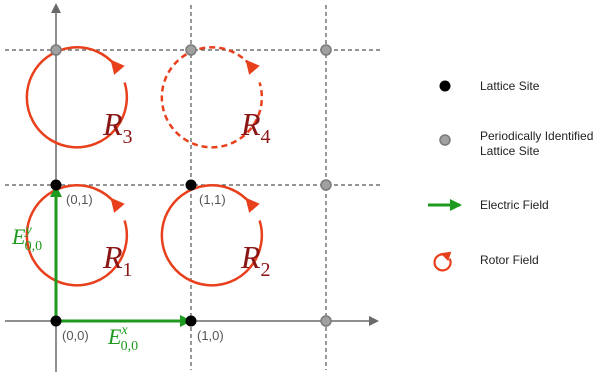 The image size is (606, 375). What do you see at coordinates (514, 205) in the screenshot?
I see `legend-electric-field-label: Electric Field` at bounding box center [514, 205].